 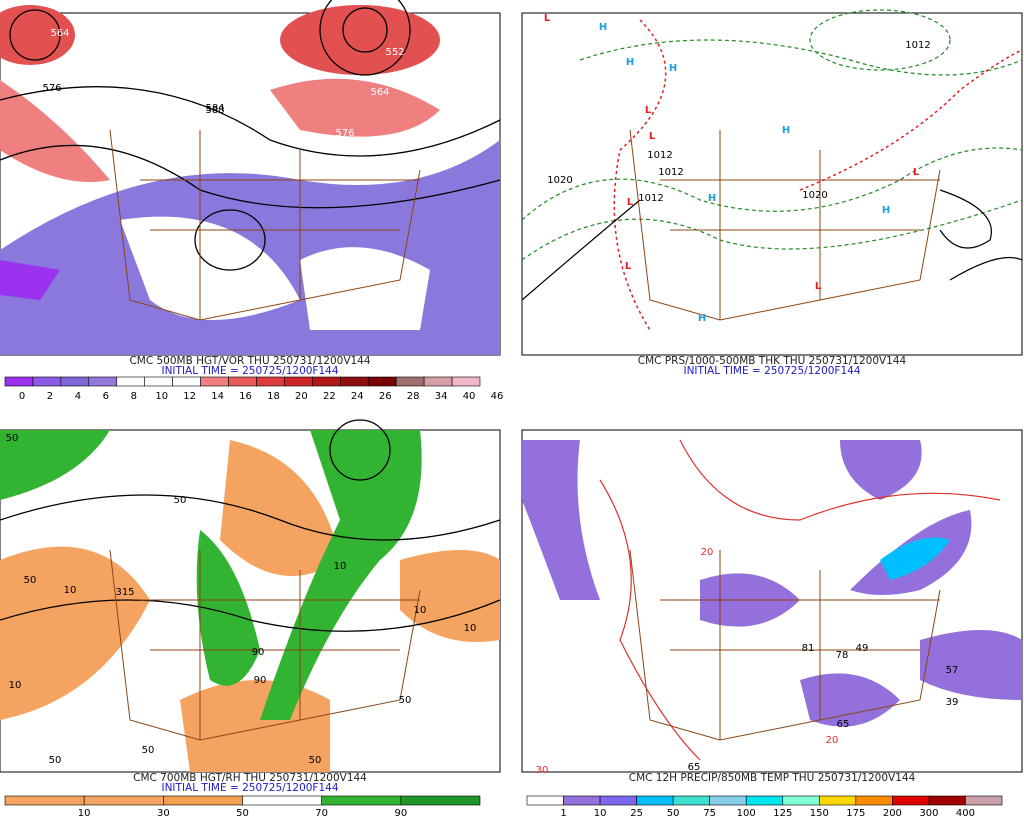 What do you see at coordinates (385, 396) in the screenshot?
I see `colorbar-label: 26` at bounding box center [385, 396].